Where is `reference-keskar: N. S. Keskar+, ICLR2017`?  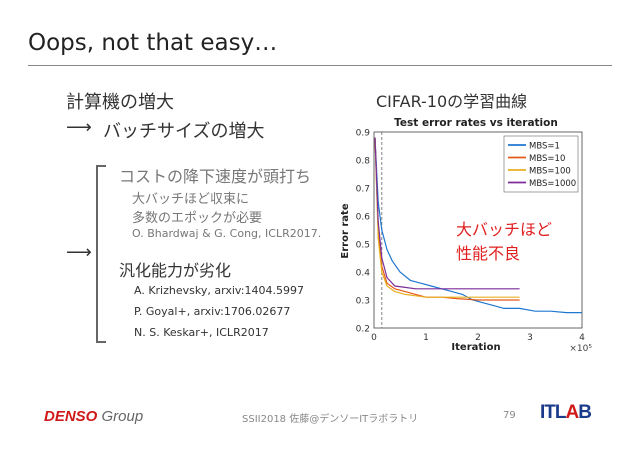 reference-keskar: N. S. Keskar+, ICLR2017 is located at coordinates (201, 332).